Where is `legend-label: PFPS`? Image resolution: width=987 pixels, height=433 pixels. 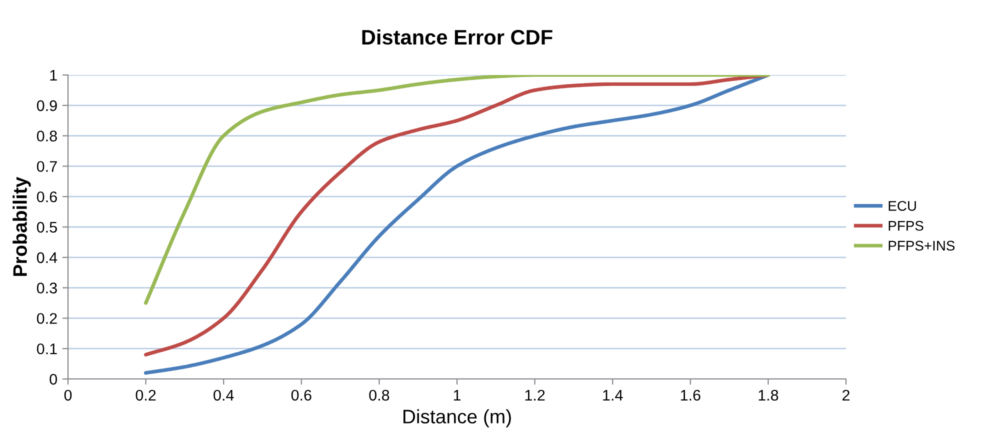
legend-label: PFPS is located at coordinates (906, 225).